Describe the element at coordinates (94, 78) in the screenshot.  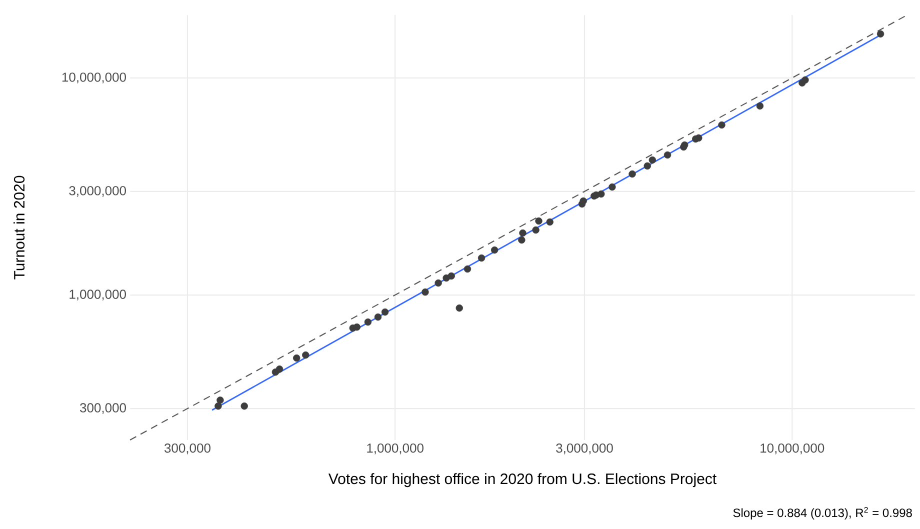
I see `y-tick-label: 10,000,000` at that location.